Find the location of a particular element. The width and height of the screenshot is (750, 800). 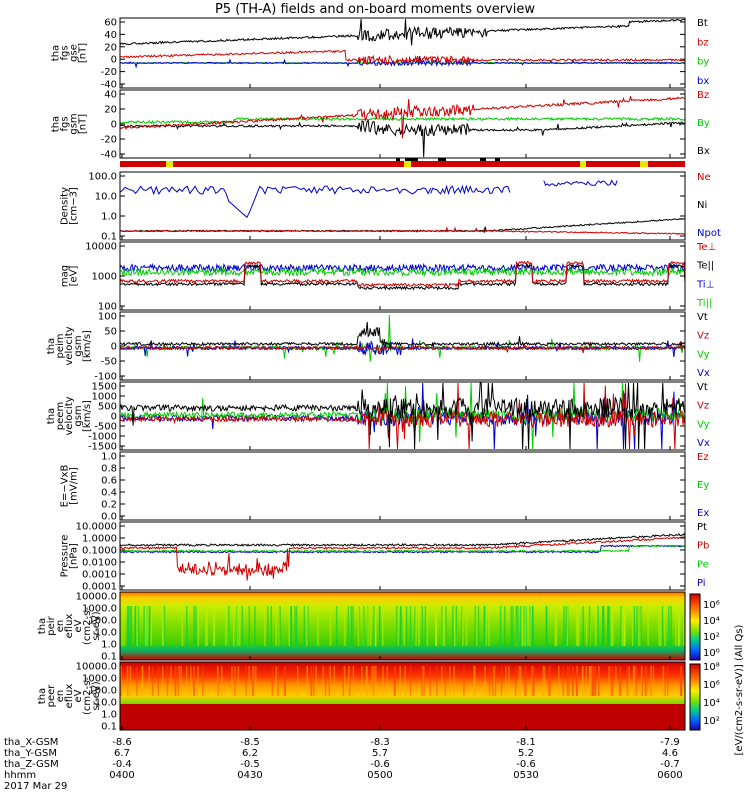

series-vt-i is located at coordinates (402, 336).